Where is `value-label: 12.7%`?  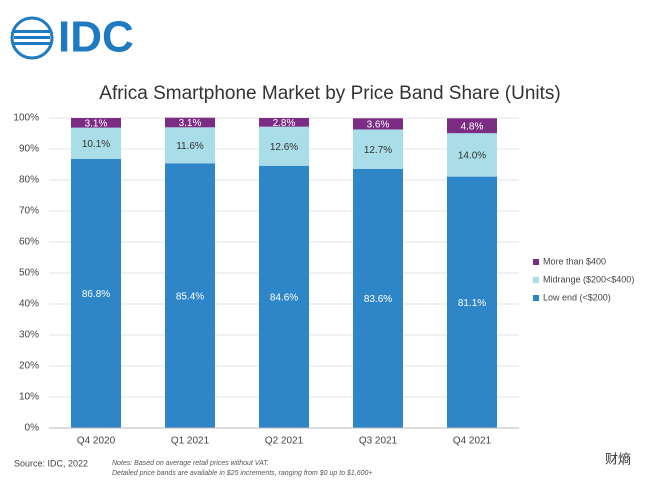
value-label: 12.7% is located at coordinates (378, 150).